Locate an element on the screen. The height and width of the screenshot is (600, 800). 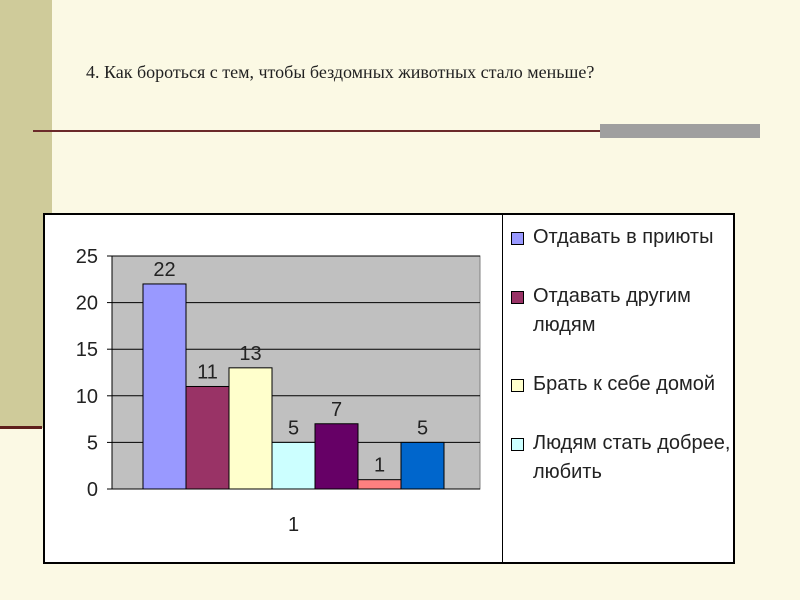
x-tick-label: 1 is located at coordinates (293, 525).